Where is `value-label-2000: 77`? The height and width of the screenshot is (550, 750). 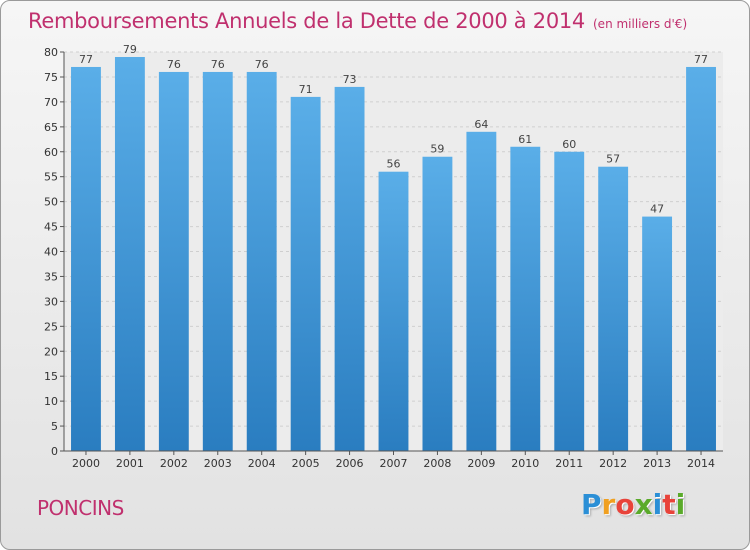
value-label-2000: 77 is located at coordinates (86, 59).